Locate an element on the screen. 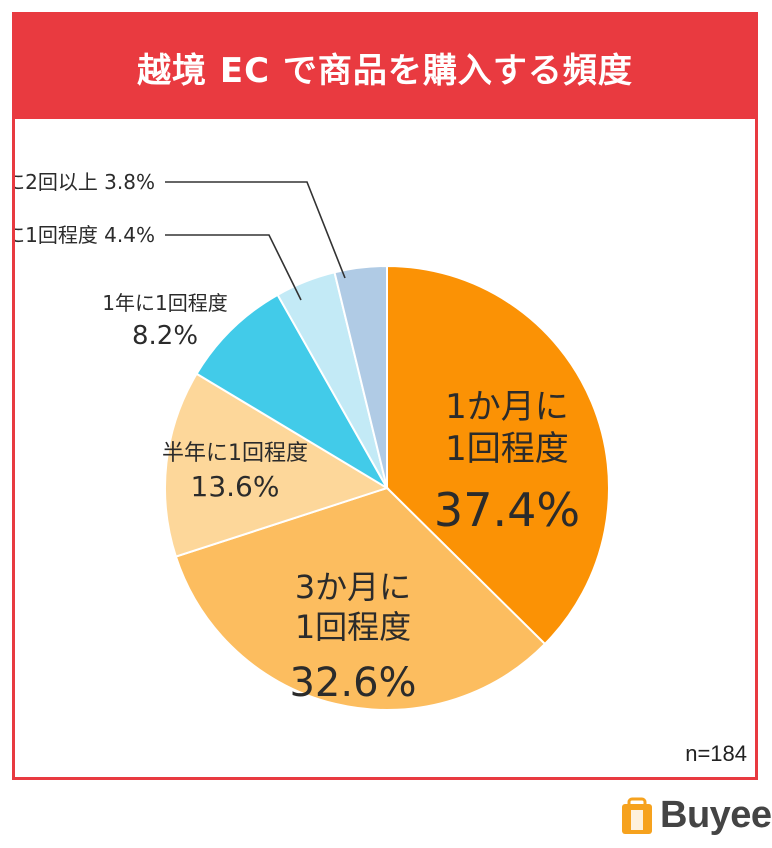 This screenshot has width=772, height=848. slice-label: 半年に1回程度 13.6% is located at coordinates (235, 472).